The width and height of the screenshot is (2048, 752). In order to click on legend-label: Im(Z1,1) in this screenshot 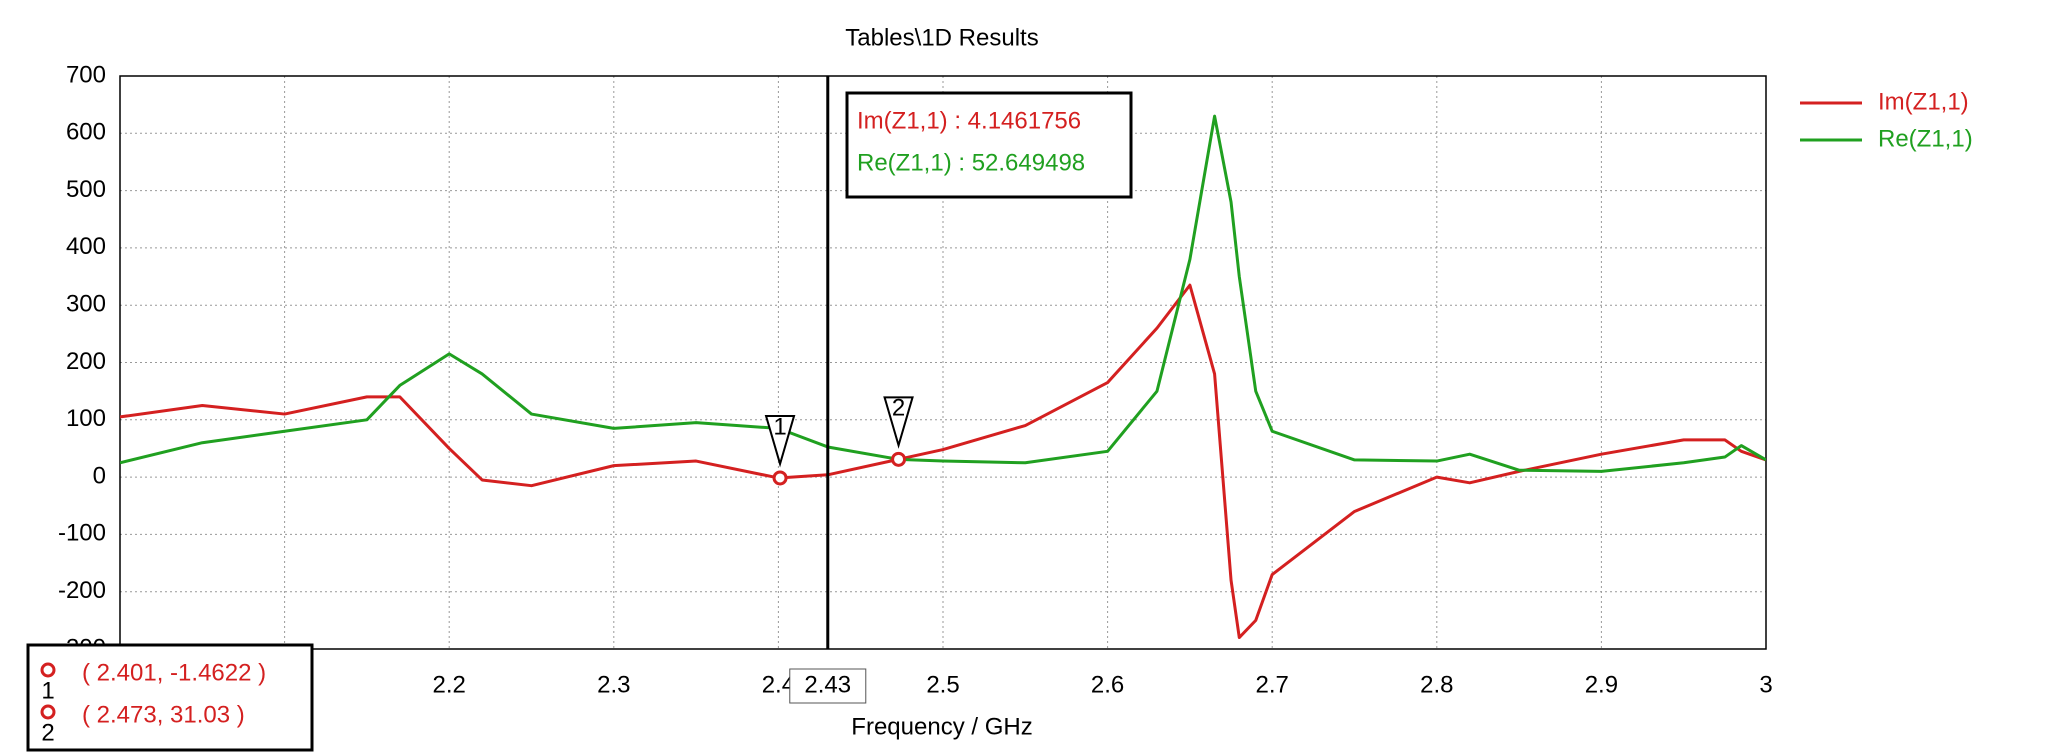, I will do `click(1923, 101)`.